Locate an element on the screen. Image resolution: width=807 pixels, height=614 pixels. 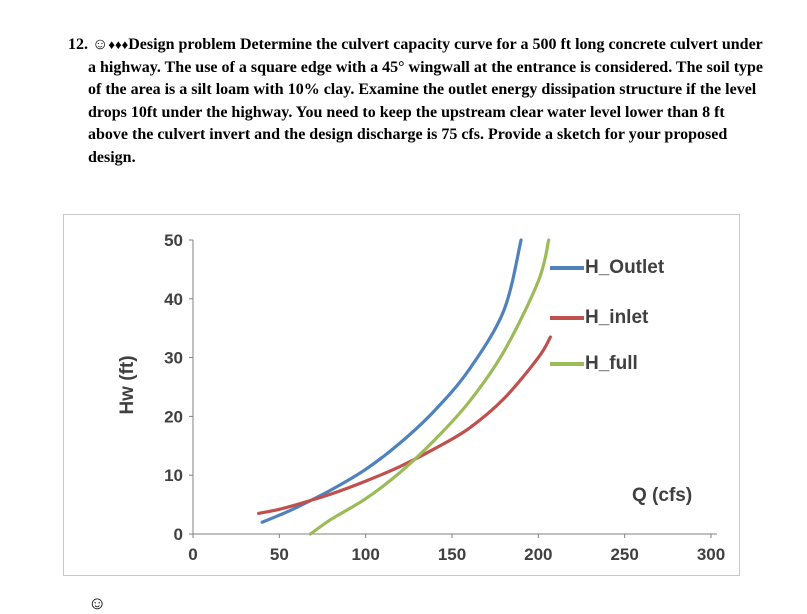
legend-label-h-inlet: H_inlet is located at coordinates (617, 317).